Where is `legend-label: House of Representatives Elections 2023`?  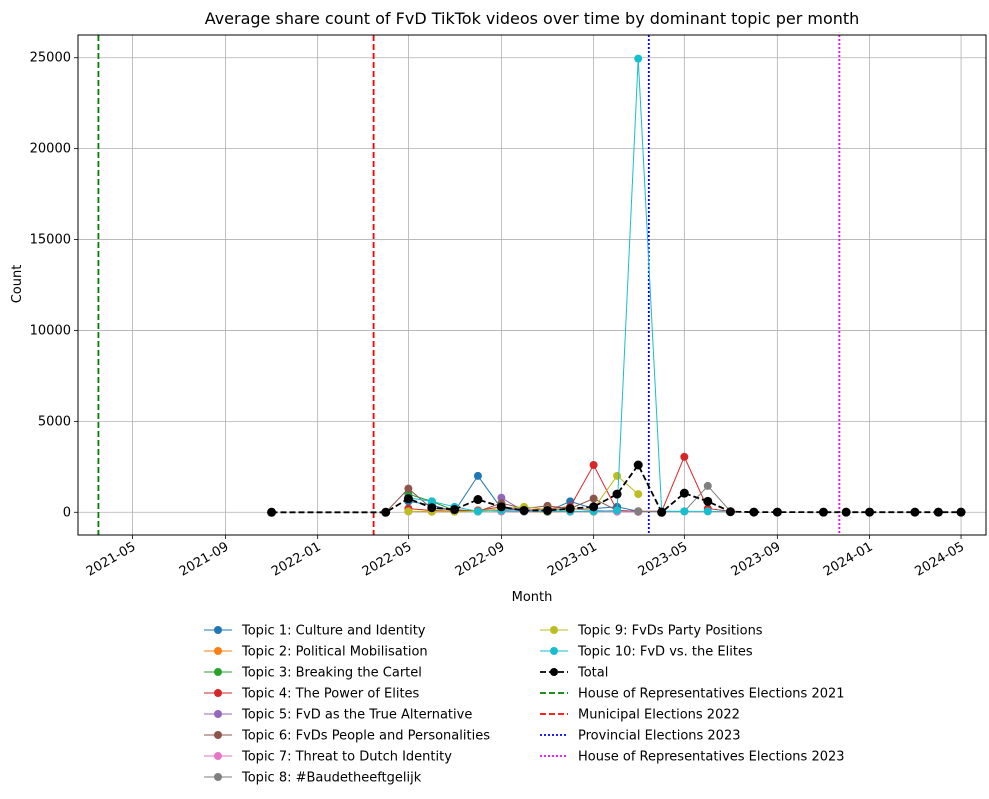 legend-label: House of Representatives Elections 2023 is located at coordinates (711, 757).